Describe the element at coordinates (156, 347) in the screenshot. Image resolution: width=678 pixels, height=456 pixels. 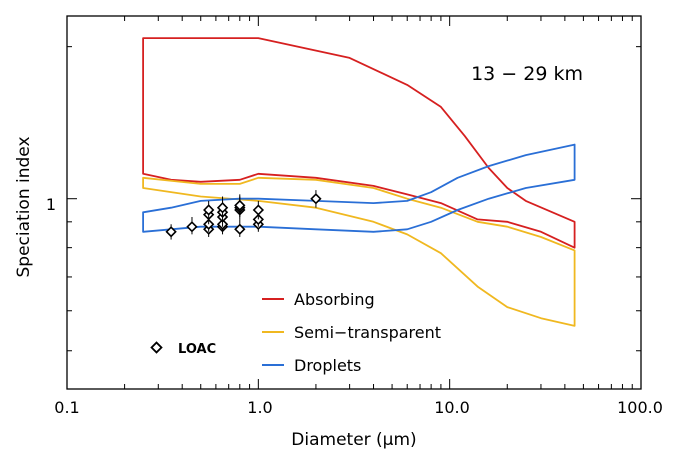
I see `loac-legend-marker` at that location.